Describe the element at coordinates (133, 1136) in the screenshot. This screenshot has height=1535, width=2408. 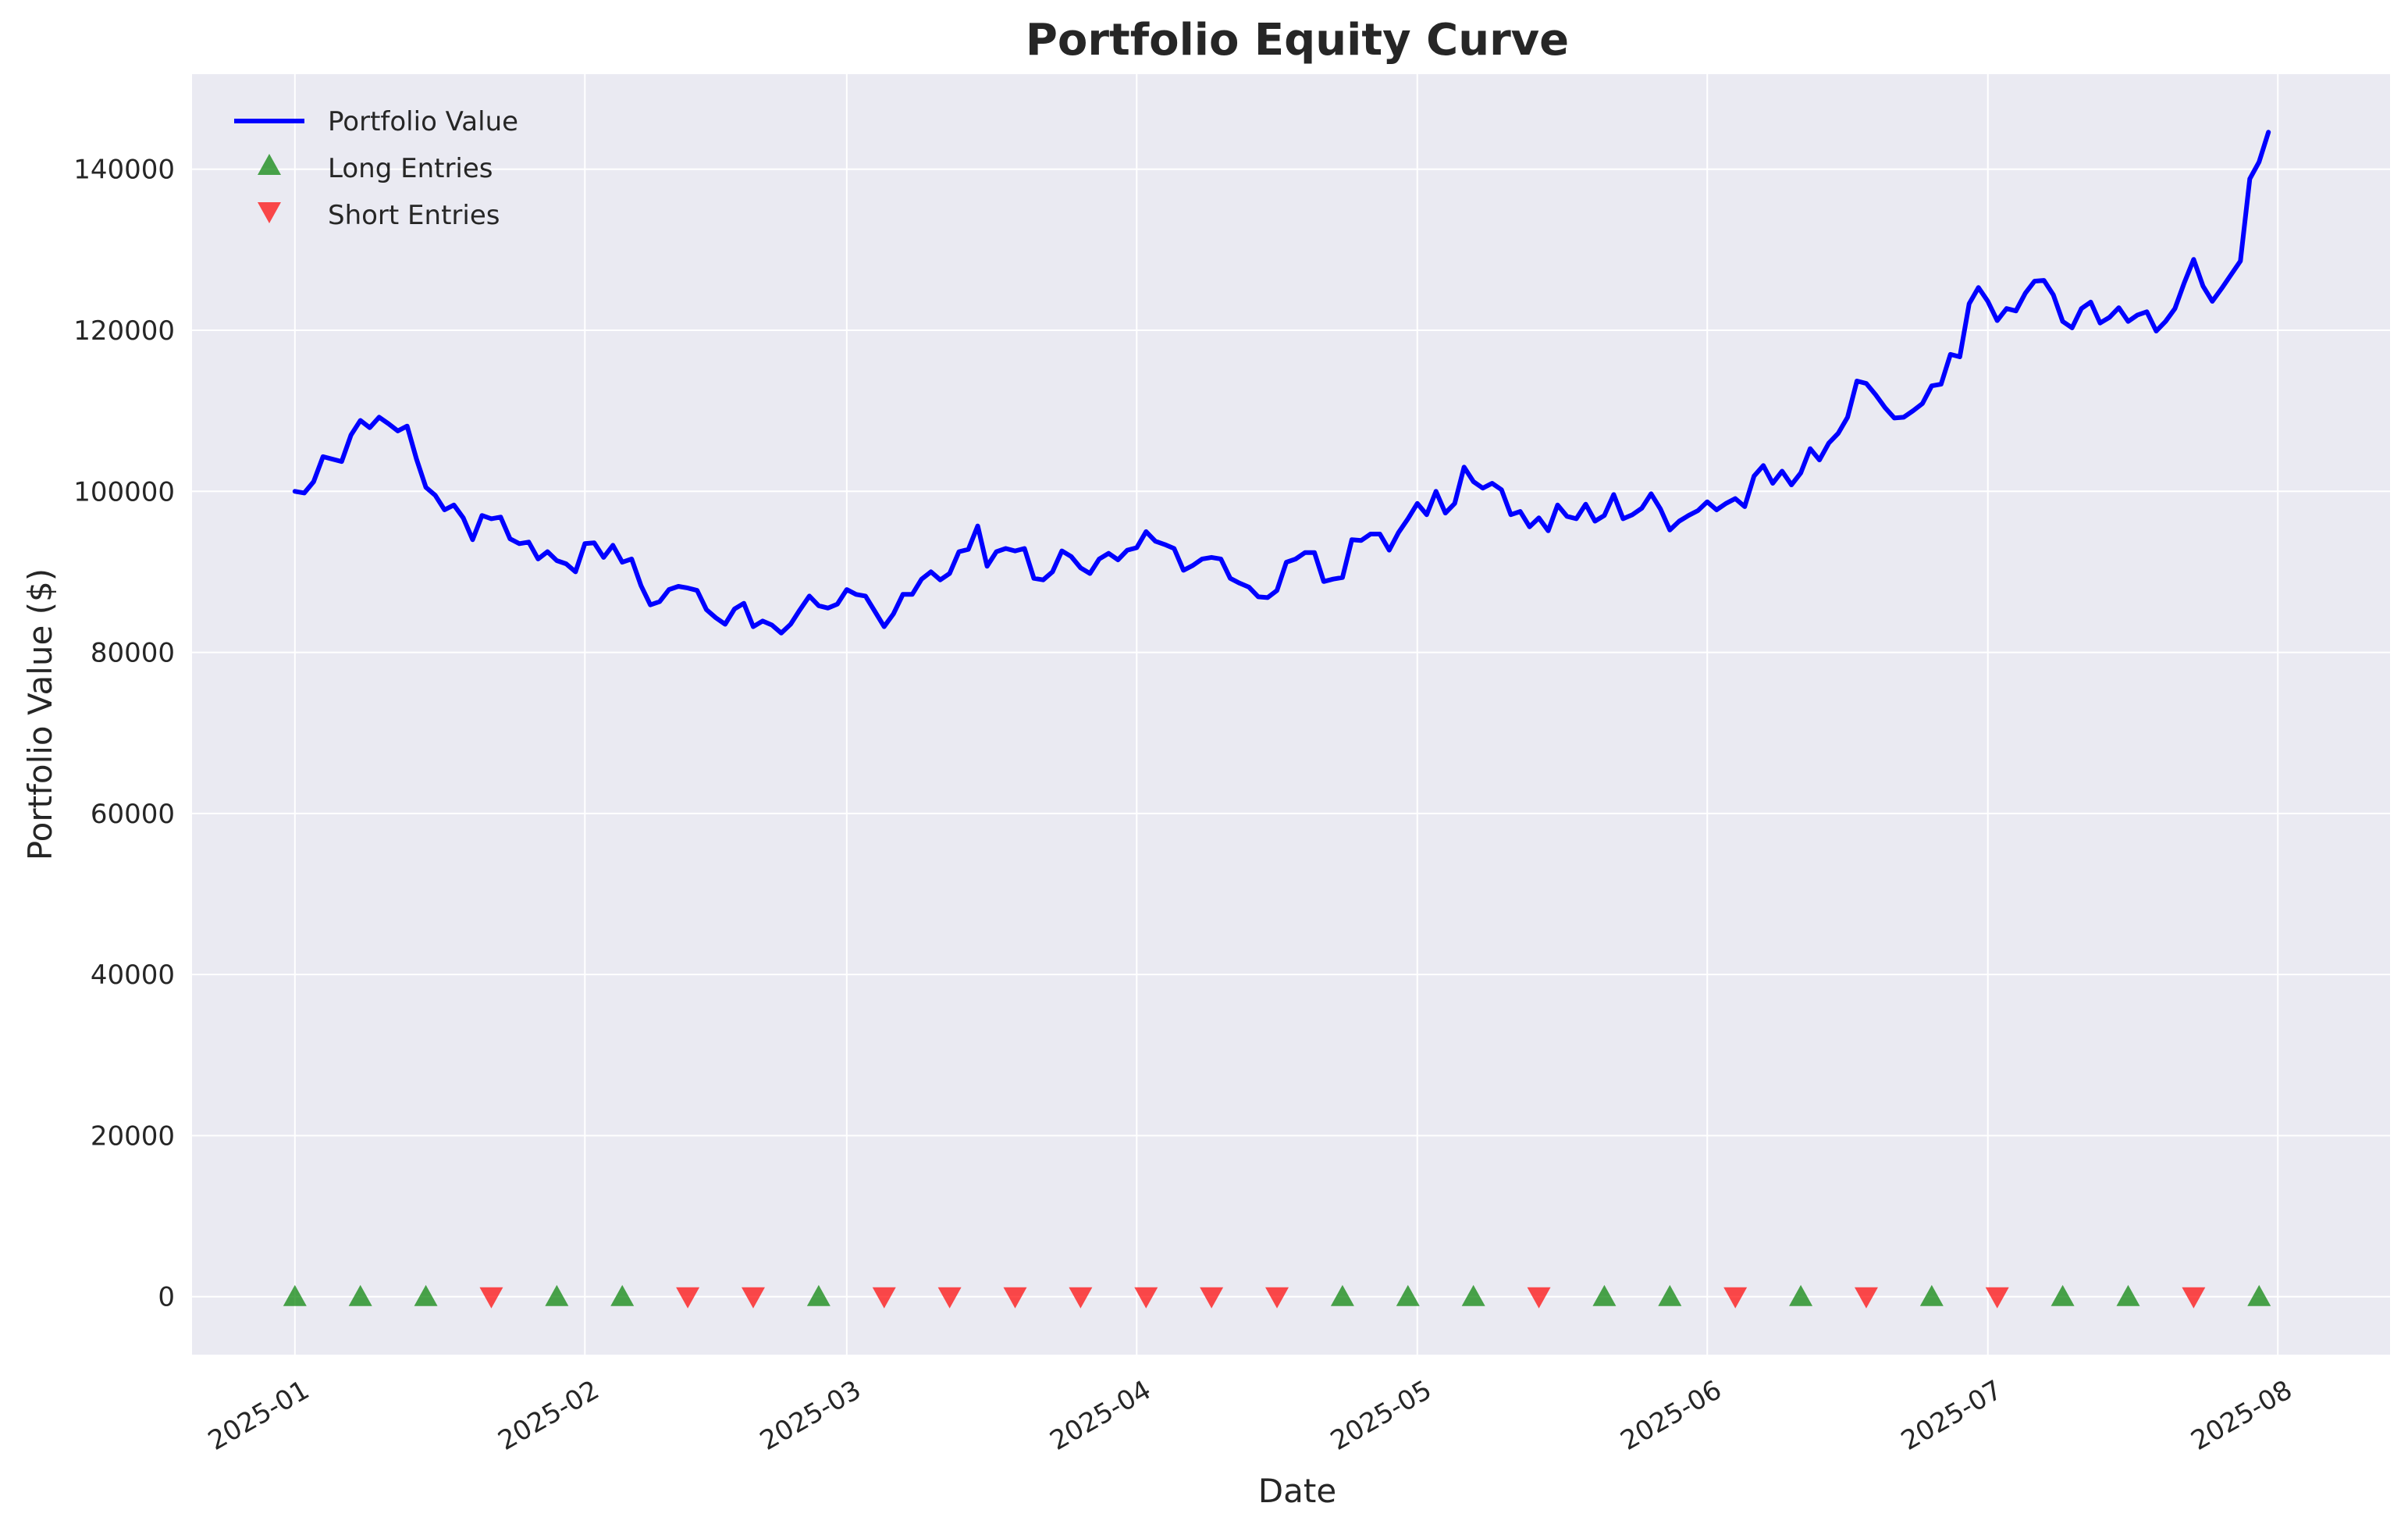
I see `y-tick-label: 20000` at that location.